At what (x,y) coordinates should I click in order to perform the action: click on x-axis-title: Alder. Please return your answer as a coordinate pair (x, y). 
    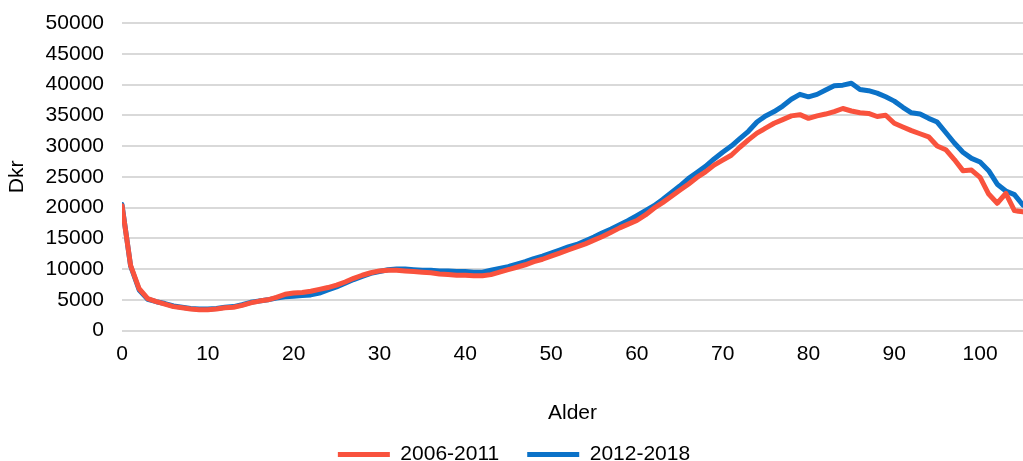
    Looking at the image, I should click on (572, 412).